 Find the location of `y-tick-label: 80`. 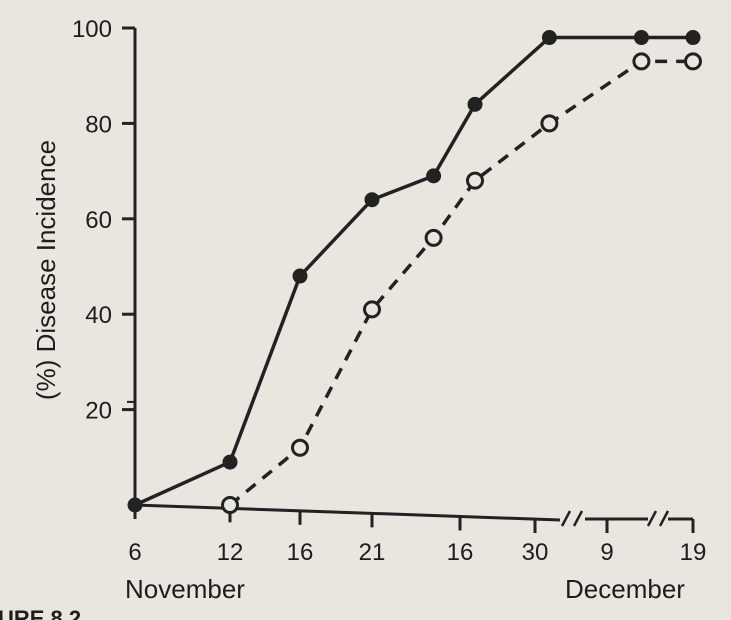

y-tick-label: 80 is located at coordinates (98, 124).